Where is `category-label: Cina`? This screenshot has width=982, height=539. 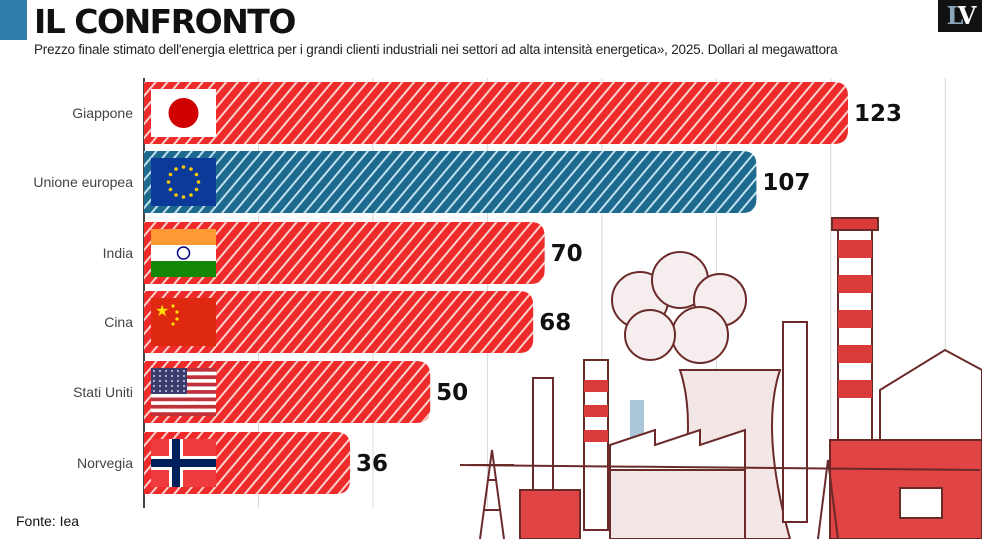 category-label: Cina is located at coordinates (118, 322).